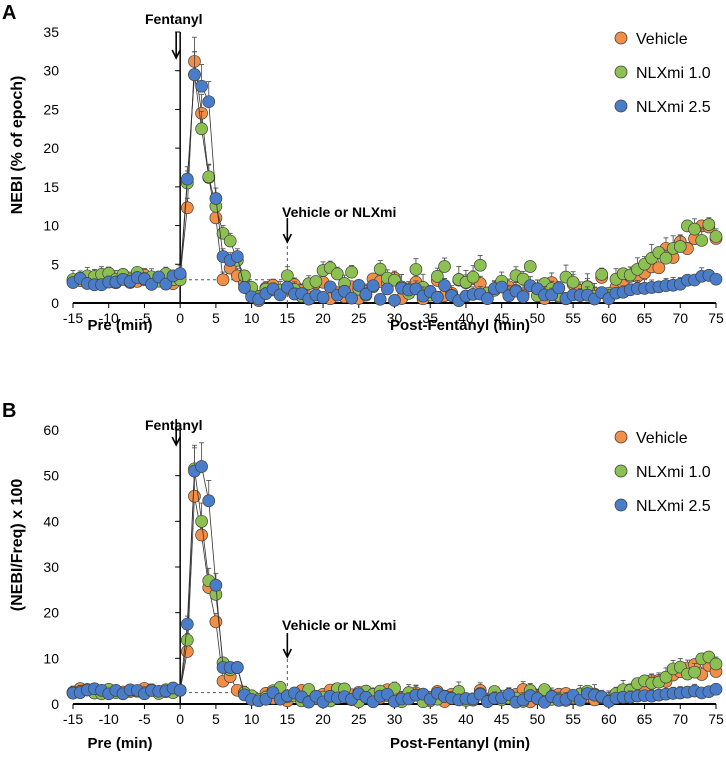 The height and width of the screenshot is (763, 726). What do you see at coordinates (51, 658) in the screenshot?
I see `panel-b-ytick-label: 10` at bounding box center [51, 658].